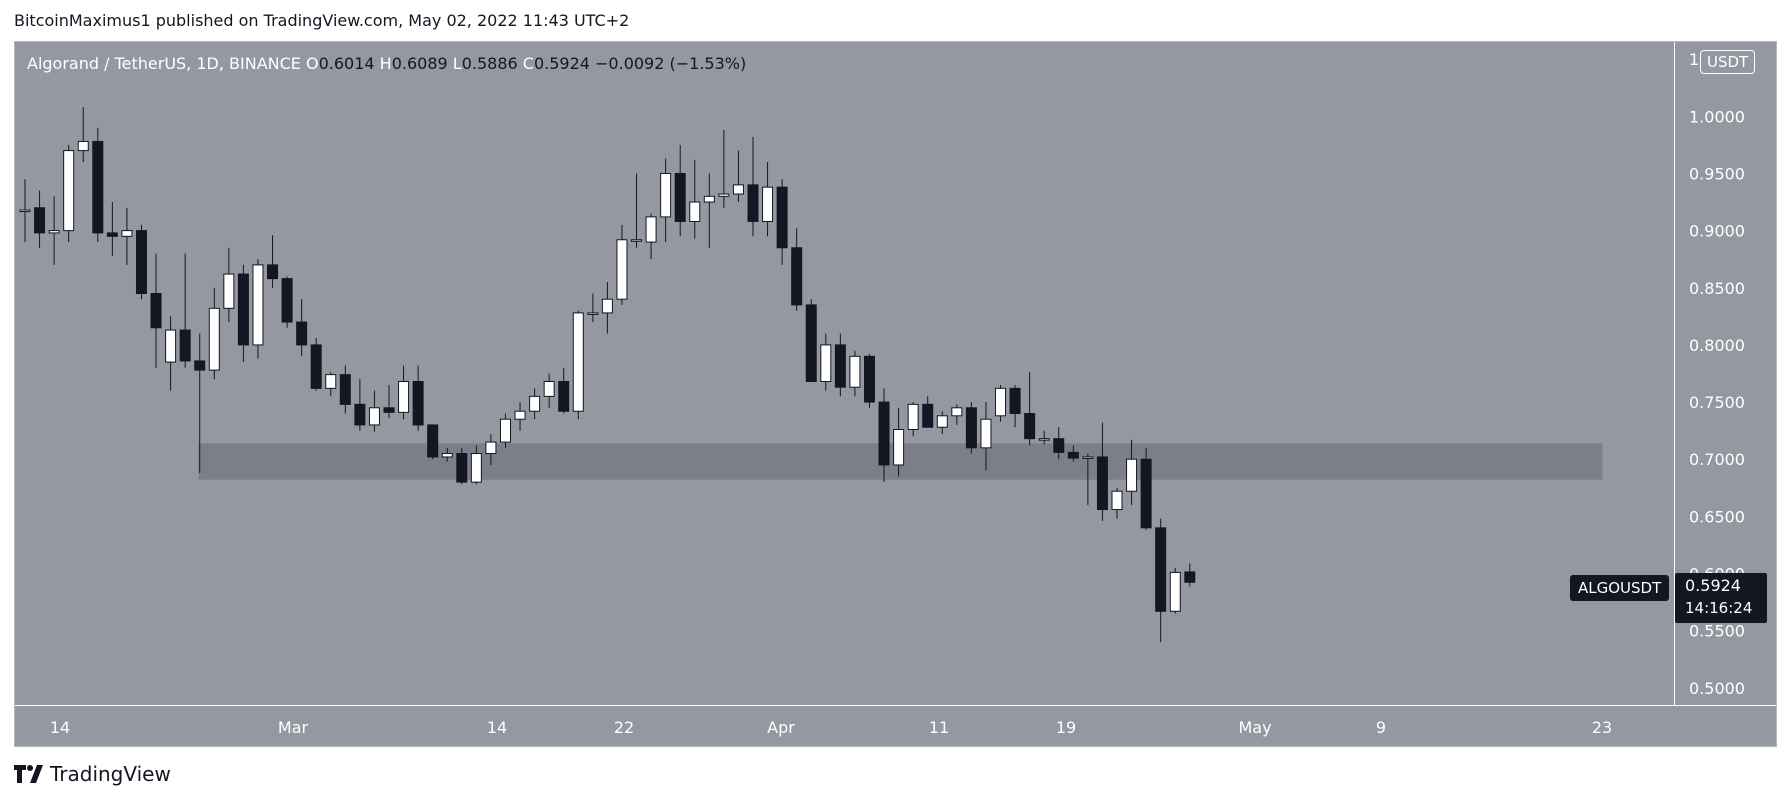  I want to click on time-tick-label: 19, so click(1066, 727).